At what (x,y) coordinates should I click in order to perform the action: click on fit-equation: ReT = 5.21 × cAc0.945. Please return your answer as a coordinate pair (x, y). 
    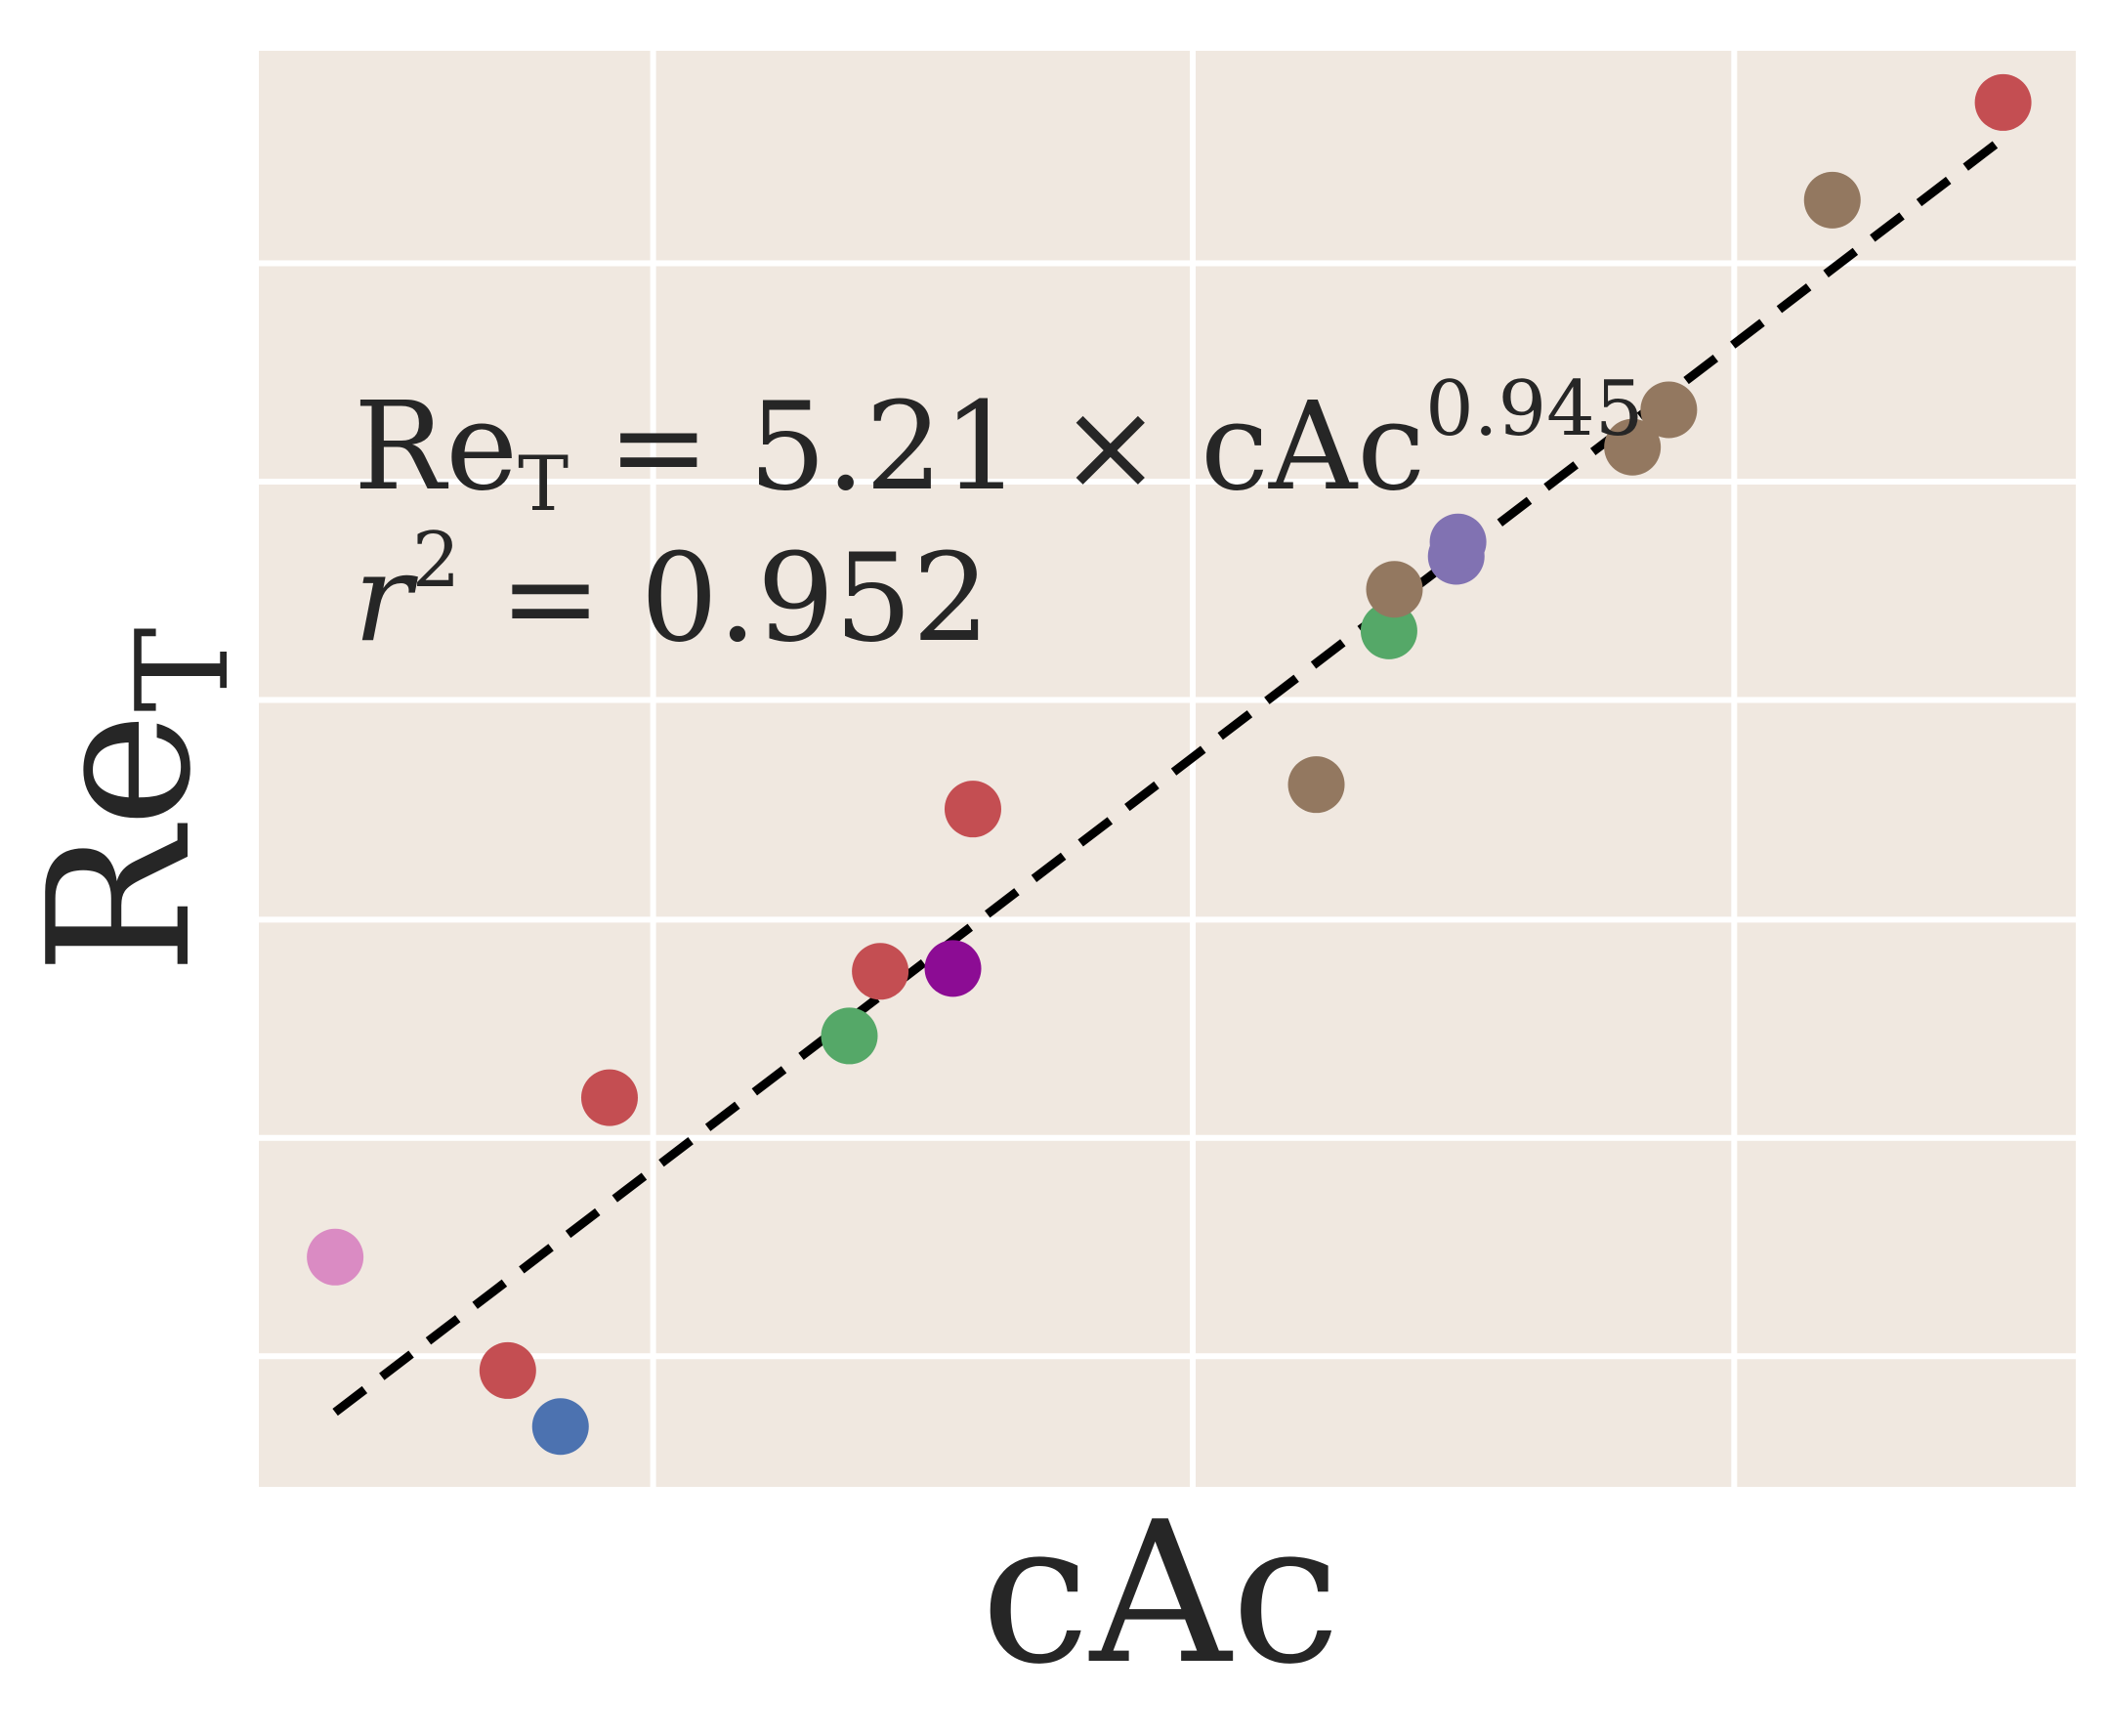
    Looking at the image, I should click on (999, 447).